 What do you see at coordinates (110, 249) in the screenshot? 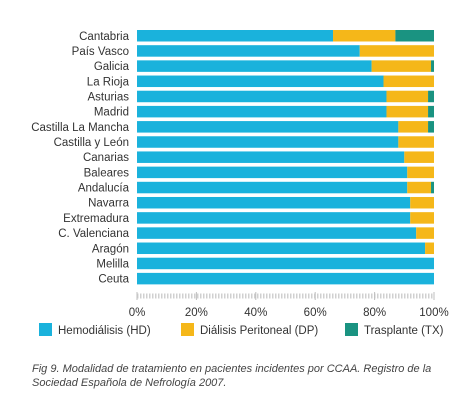
I see `category-label: Aragón` at bounding box center [110, 249].